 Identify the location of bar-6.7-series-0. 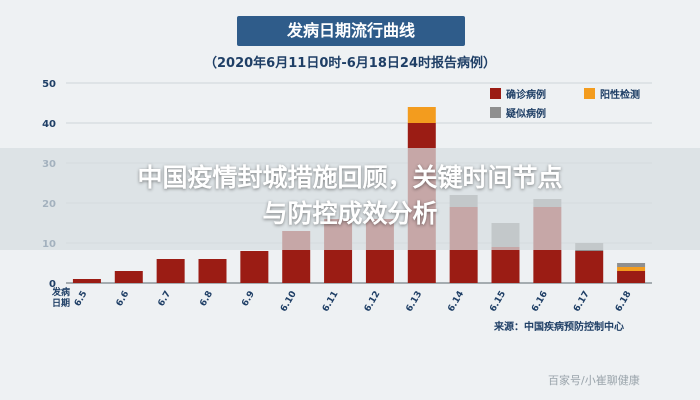
(170, 271).